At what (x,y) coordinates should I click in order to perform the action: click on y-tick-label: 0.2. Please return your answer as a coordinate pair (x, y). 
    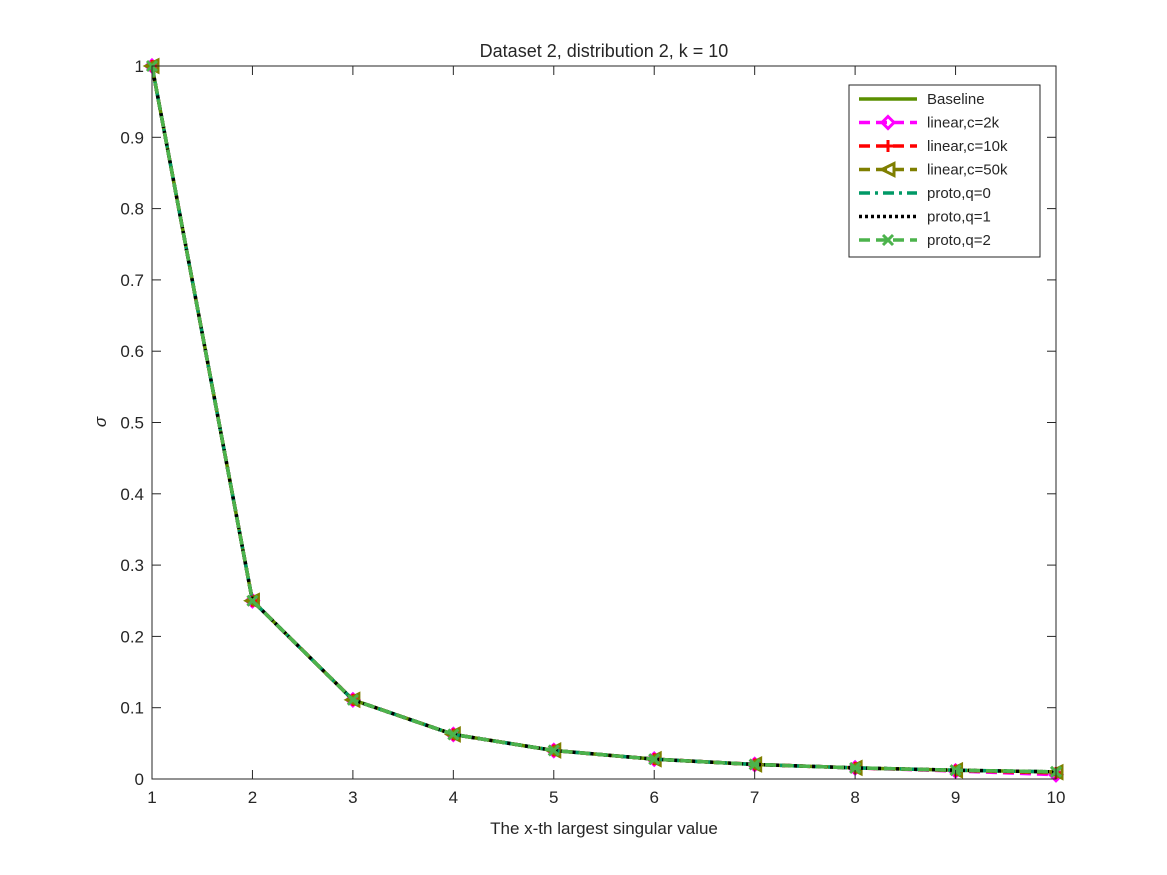
    Looking at the image, I should click on (132, 636).